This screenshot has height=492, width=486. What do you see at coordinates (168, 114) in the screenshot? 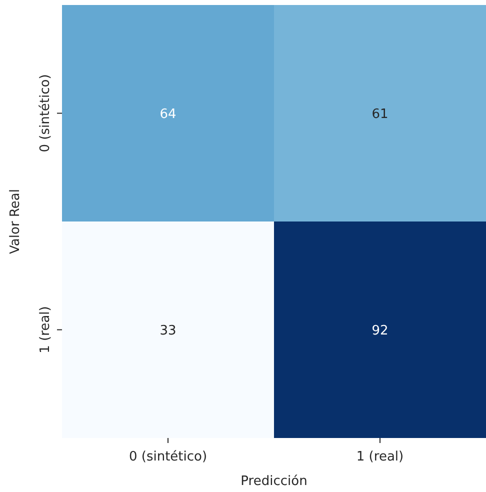
I see `data-label: 64` at bounding box center [168, 114].